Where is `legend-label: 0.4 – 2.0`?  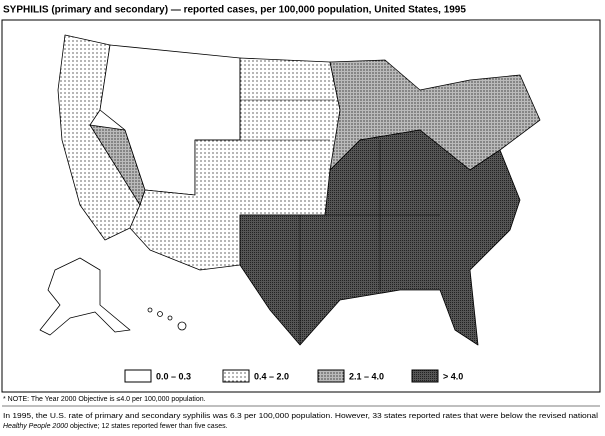 legend-label: 0.4 – 2.0 is located at coordinates (271, 376).